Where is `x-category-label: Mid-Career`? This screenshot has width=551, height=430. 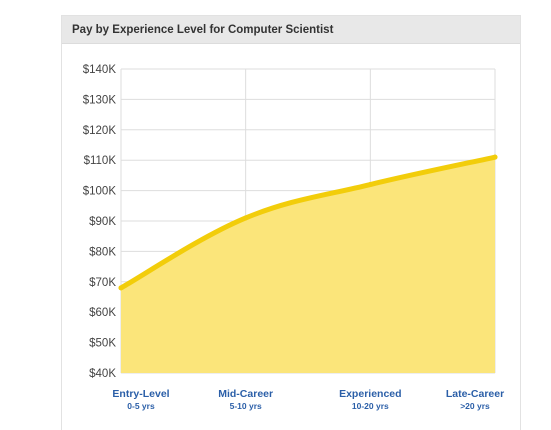
x-category-label: Mid-Career is located at coordinates (245, 394).